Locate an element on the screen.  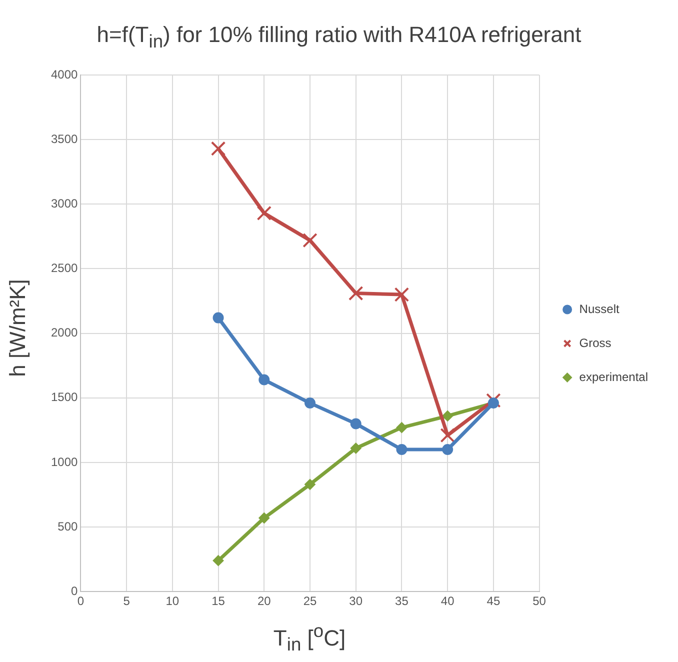
y-tick-label: 1500 is located at coordinates (64, 397).